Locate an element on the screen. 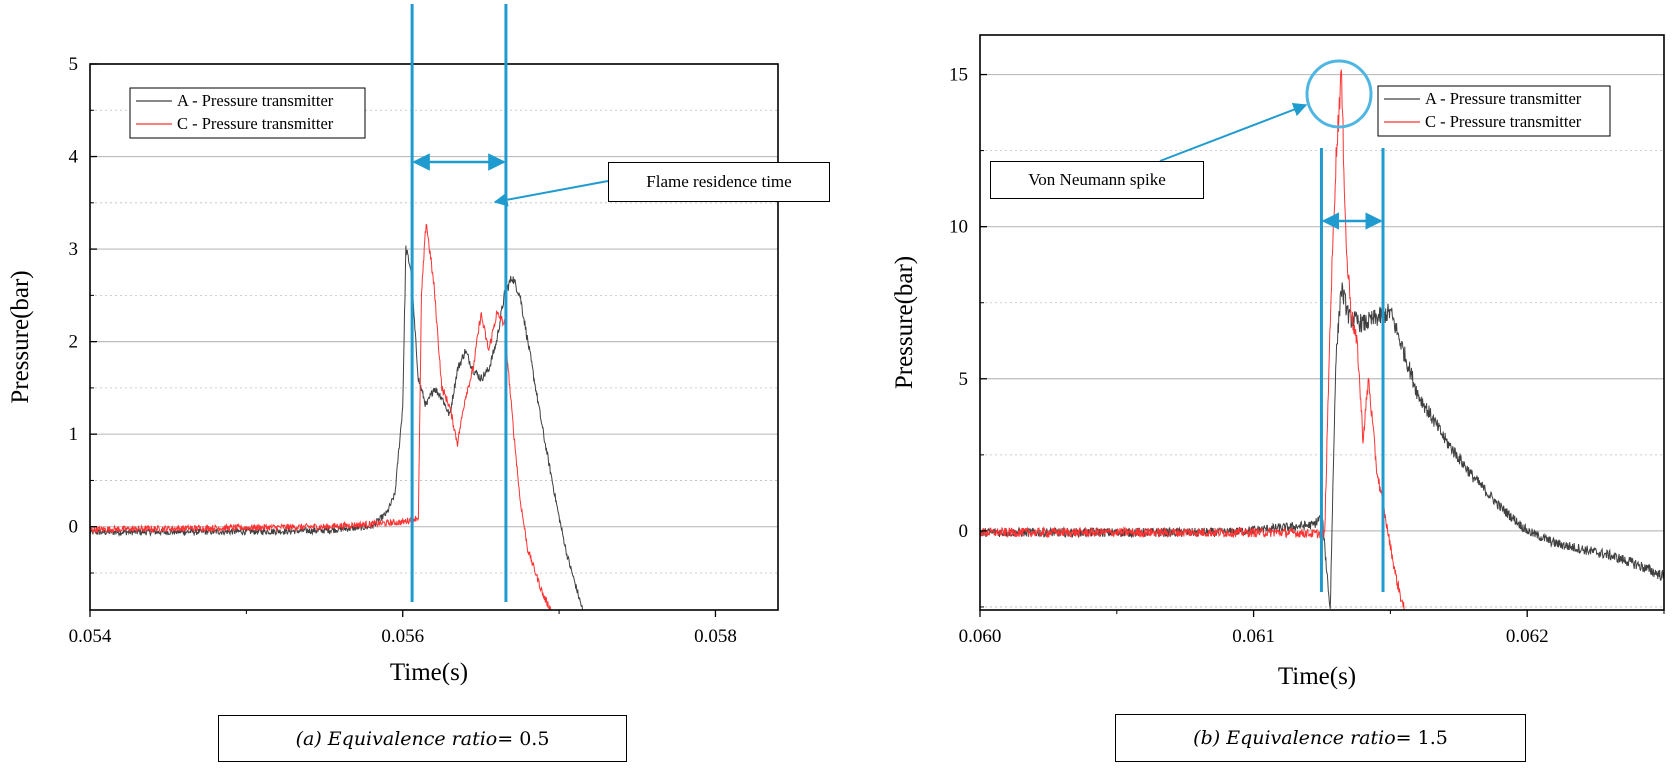  caption-b: (b) Equivalence ratio = 1.5 is located at coordinates (1320, 738).